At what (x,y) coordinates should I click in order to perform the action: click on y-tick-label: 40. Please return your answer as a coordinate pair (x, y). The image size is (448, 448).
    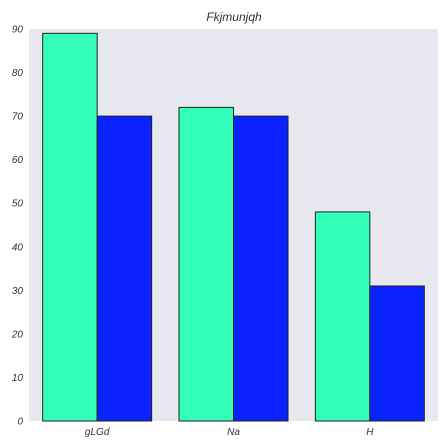
    Looking at the image, I should click on (18, 247).